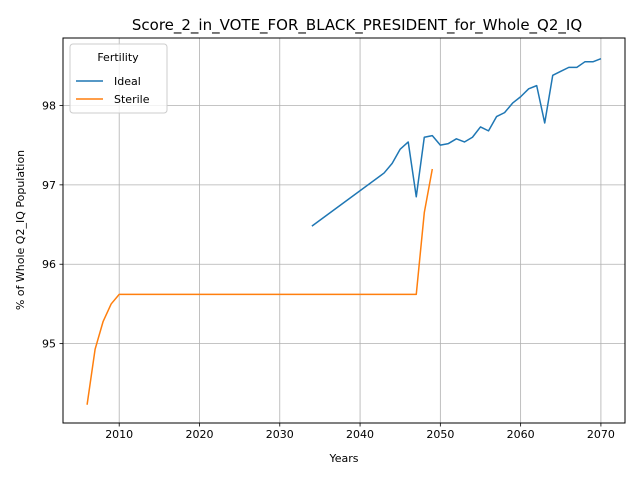 The image size is (640, 480). What do you see at coordinates (280, 434) in the screenshot?
I see `x-tick-label: 2030` at bounding box center [280, 434].